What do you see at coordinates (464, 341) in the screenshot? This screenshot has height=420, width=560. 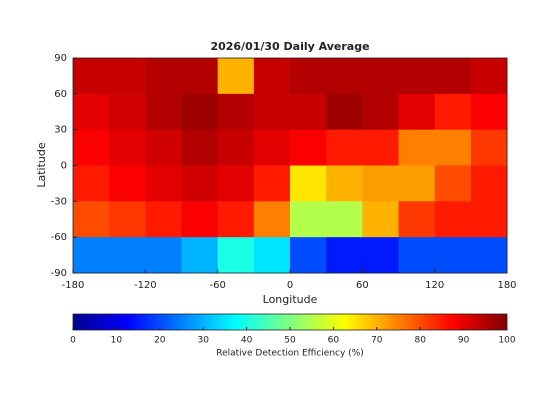 I see `colorbar-tick-label: 90` at bounding box center [464, 341].